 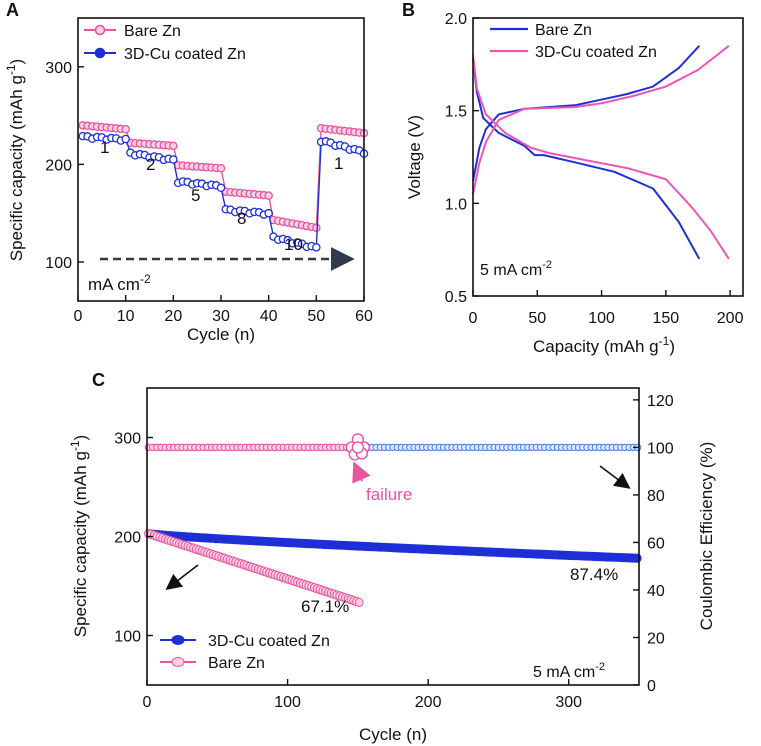 What do you see at coordinates (100, 30) in the screenshot?
I see `legend-marker-bare-zn` at bounding box center [100, 30].